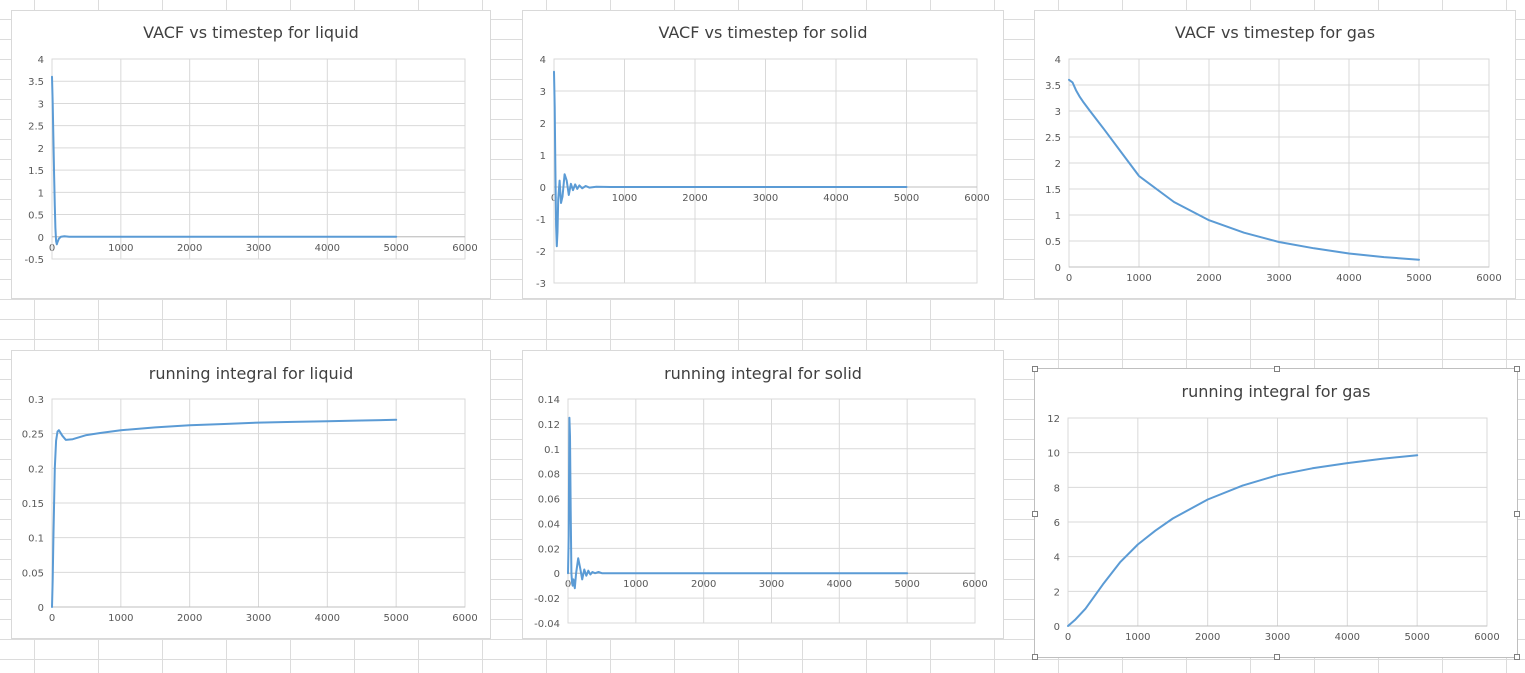  Describe the element at coordinates (547, 599) in the screenshot. I see `y-tick-label: -0.02` at that location.